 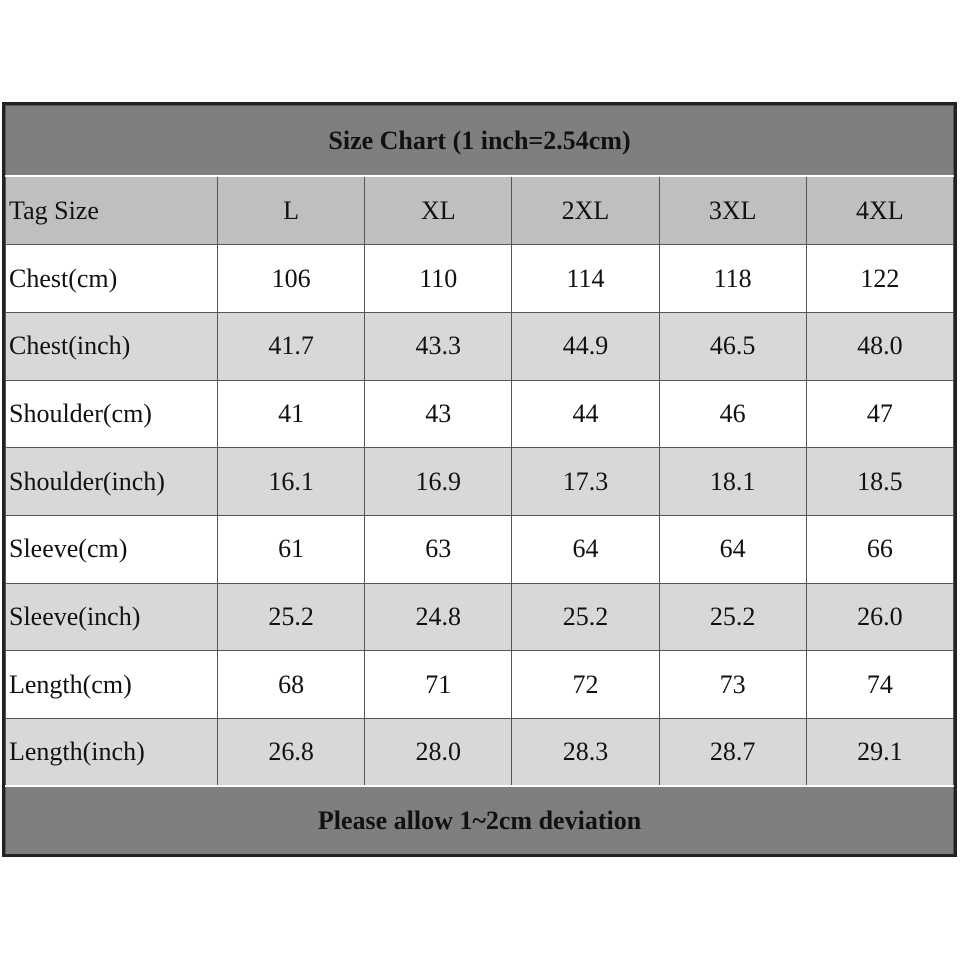 I want to click on table-row: Sleeve(cm) 61 63 64 64 66, so click(x=480, y=549).